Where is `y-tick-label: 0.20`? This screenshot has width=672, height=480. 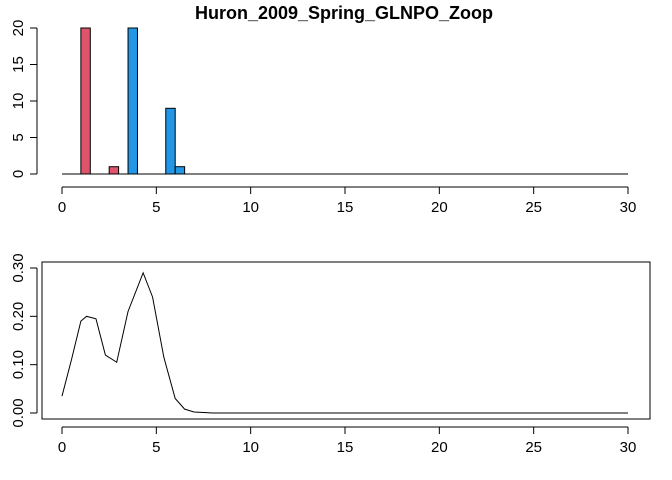
y-tick-label: 0.20 is located at coordinates (18, 316).